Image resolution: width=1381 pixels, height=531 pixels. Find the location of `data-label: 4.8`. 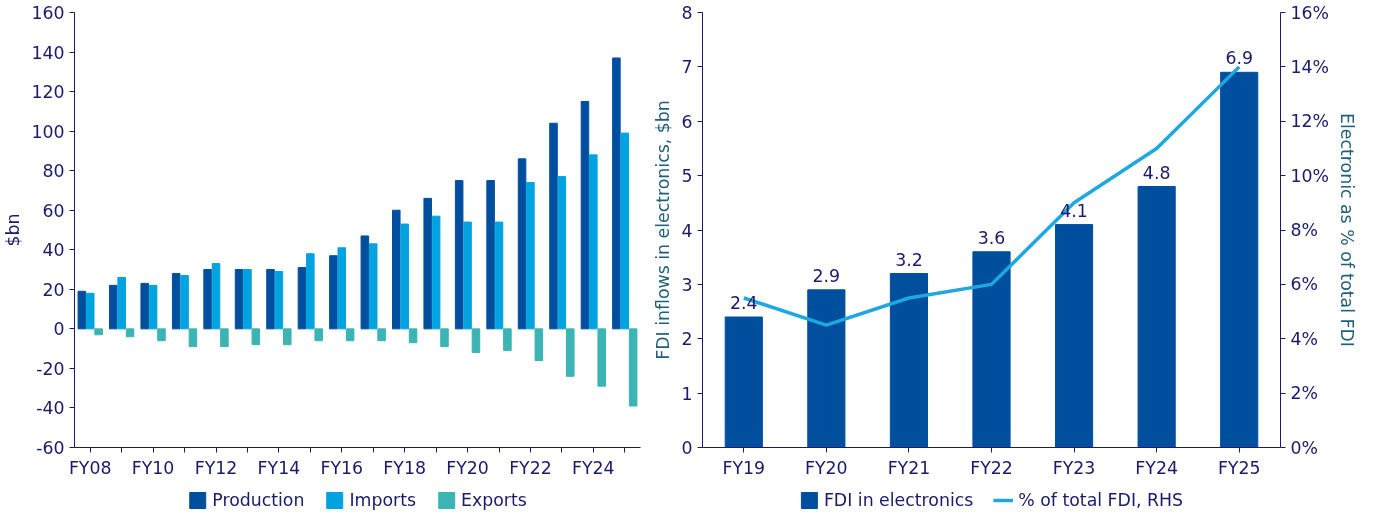

data-label: 4.8 is located at coordinates (1156, 172).